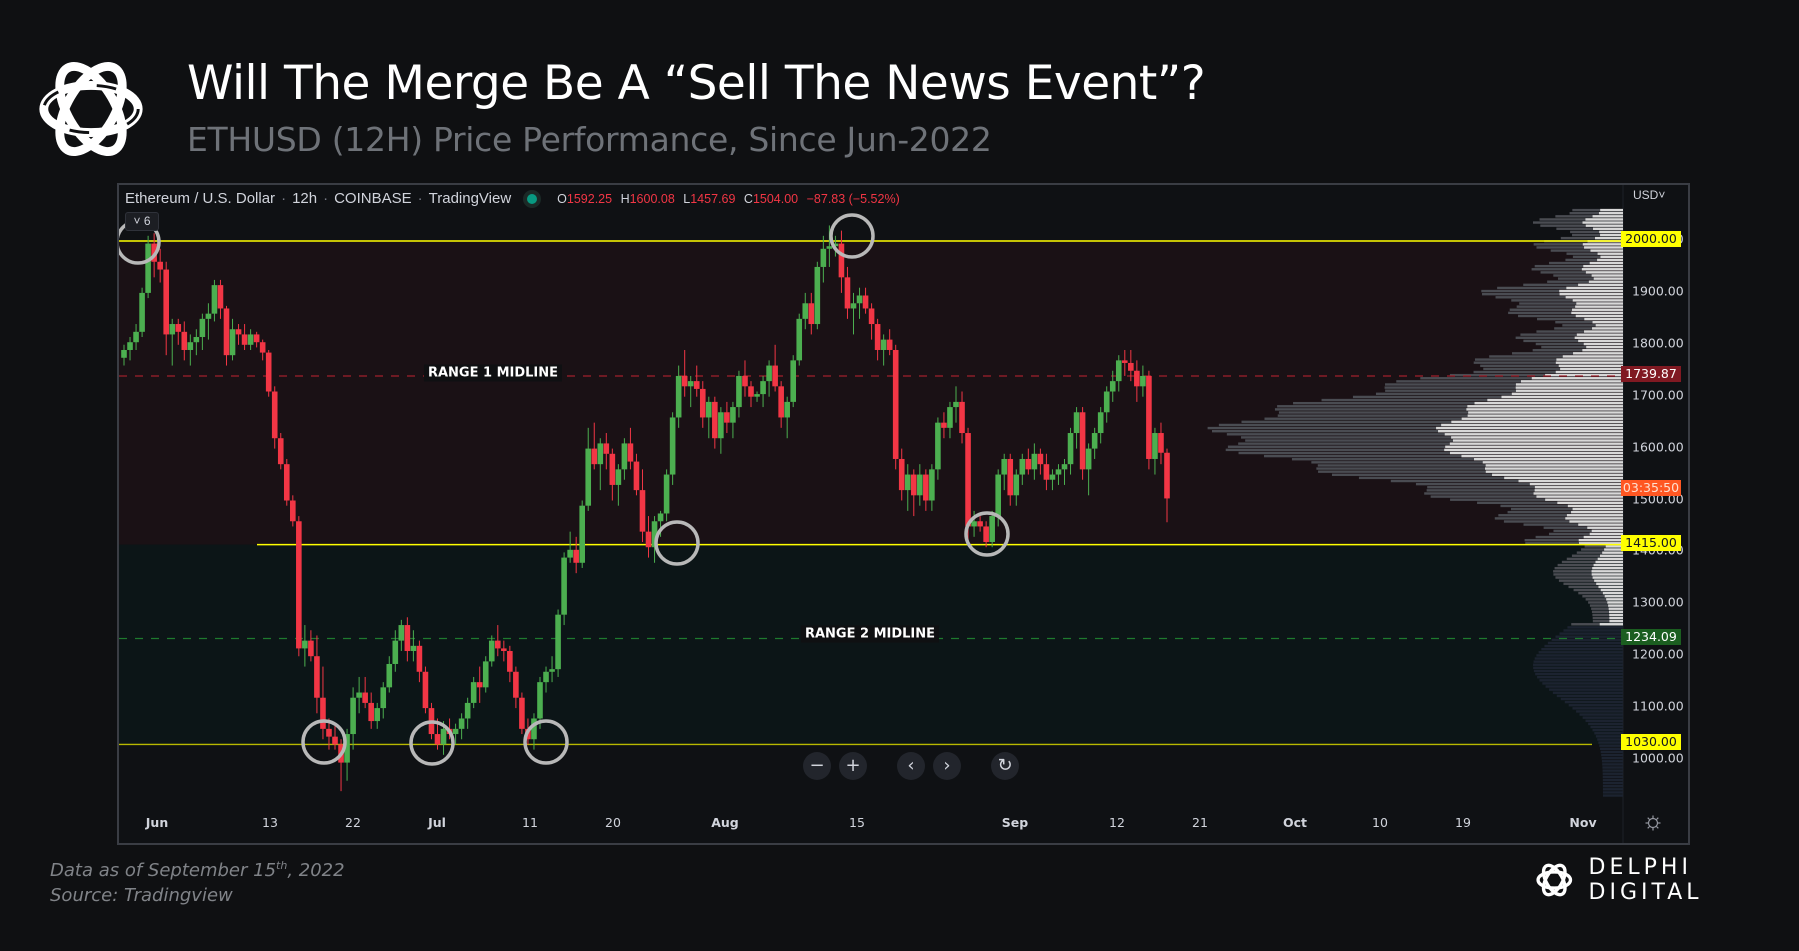  What do you see at coordinates (1658, 395) in the screenshot?
I see `price-tick-label: 1700.00` at bounding box center [1658, 395].